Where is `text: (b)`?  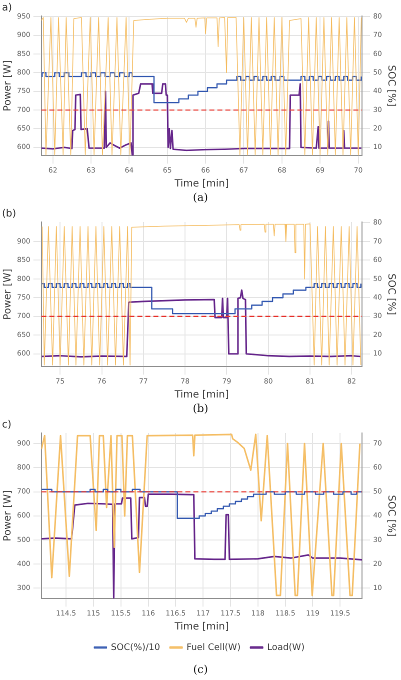 text: (b) is located at coordinates (201, 409).